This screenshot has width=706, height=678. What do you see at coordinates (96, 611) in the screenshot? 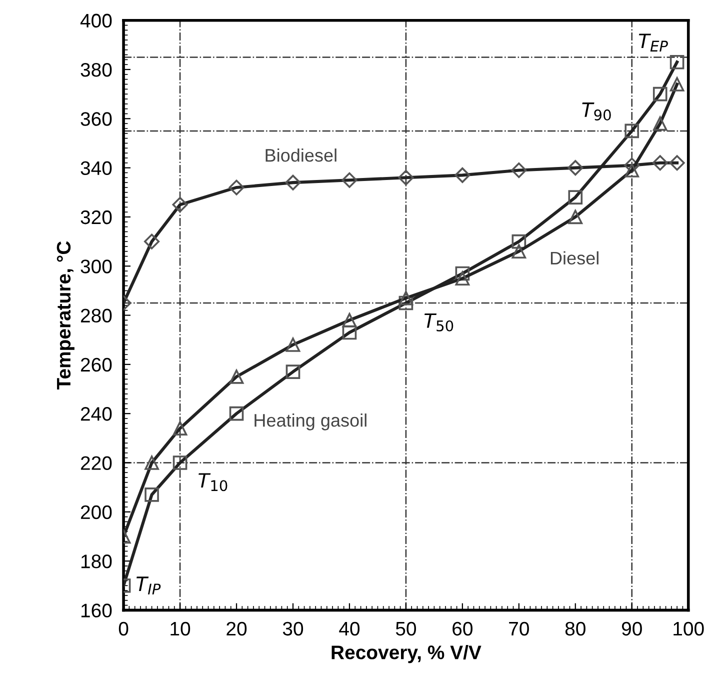
I see `y-tick-label: 160` at bounding box center [96, 611].